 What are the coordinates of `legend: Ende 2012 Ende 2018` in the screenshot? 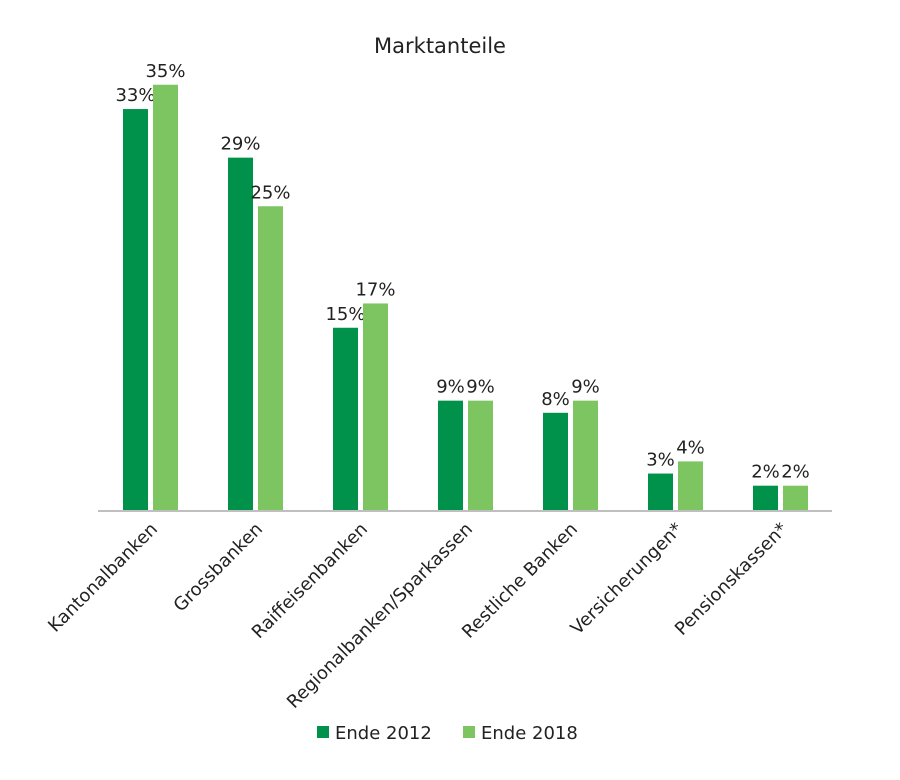 It's located at (447, 733).